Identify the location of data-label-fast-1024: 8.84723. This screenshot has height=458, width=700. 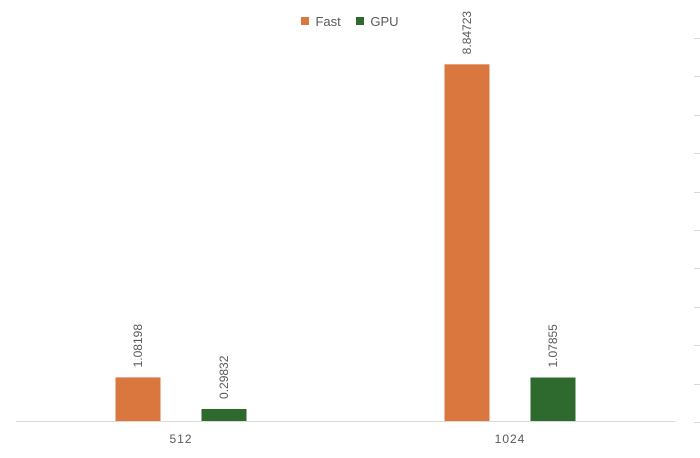
(467, 33).